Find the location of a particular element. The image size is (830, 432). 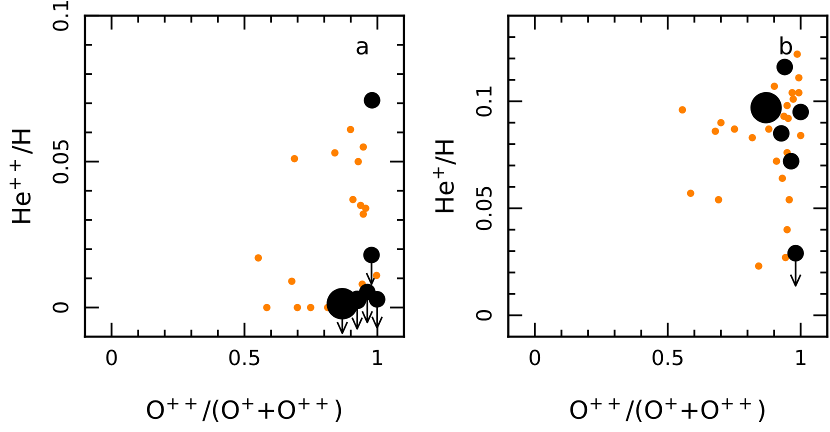

annotation: b is located at coordinates (786, 45).